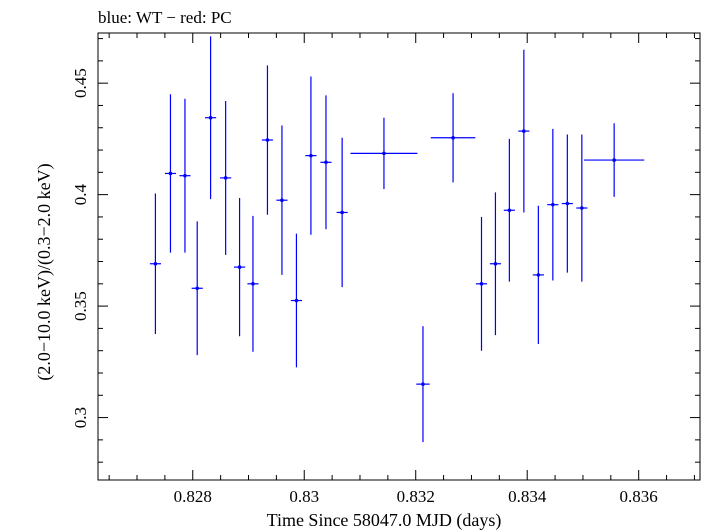  I want to click on y-tick-label: 0.3, so click(80, 417).